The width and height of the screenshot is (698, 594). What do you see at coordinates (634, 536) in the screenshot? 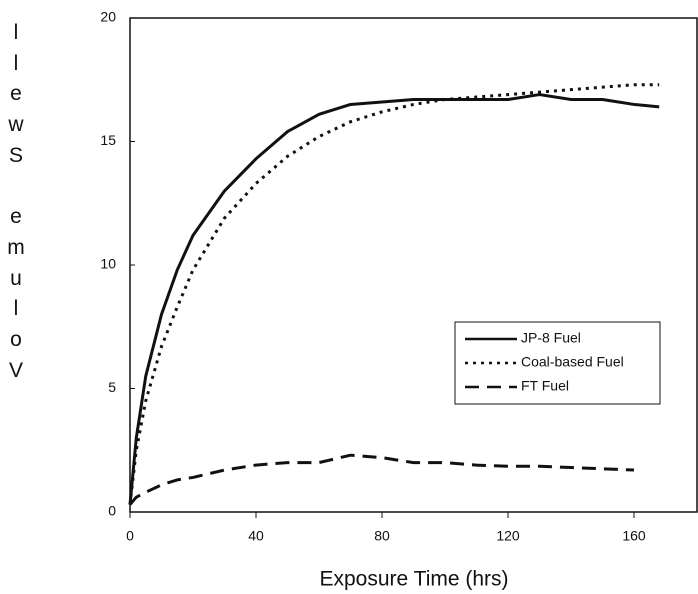
I see `x-tick-label: 160` at bounding box center [634, 536].